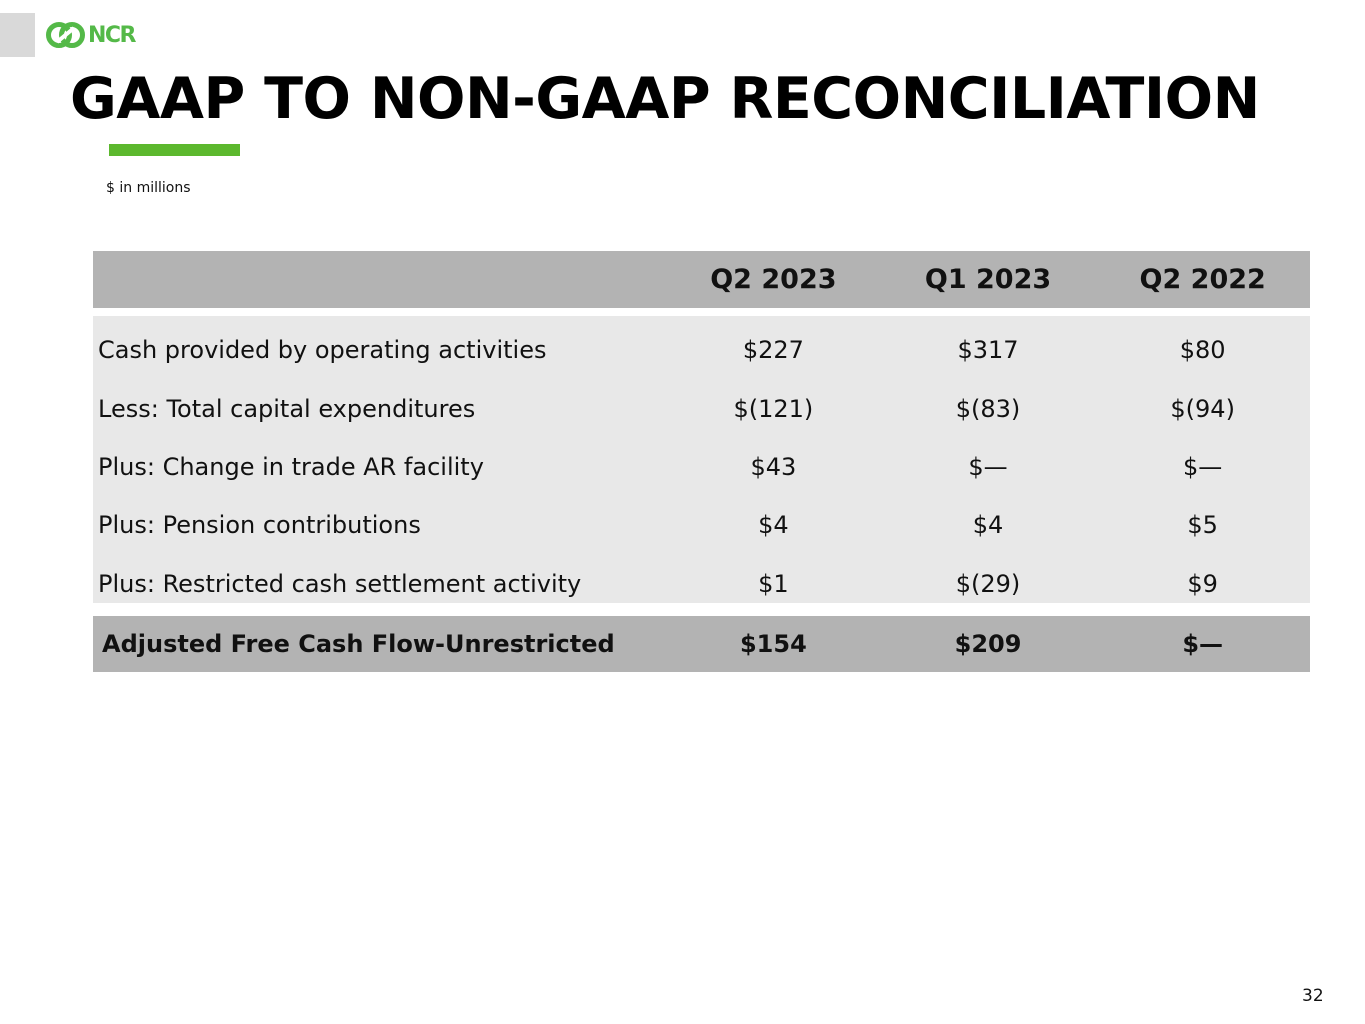  Describe the element at coordinates (988, 350) in the screenshot. I see `cell-value: $317` at that location.